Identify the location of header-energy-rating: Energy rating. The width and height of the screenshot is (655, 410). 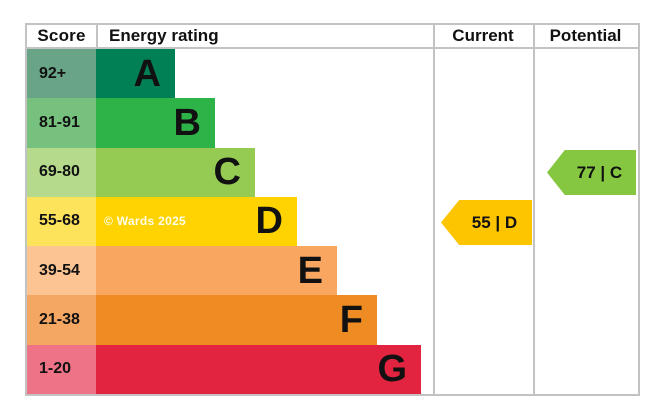
(164, 35).